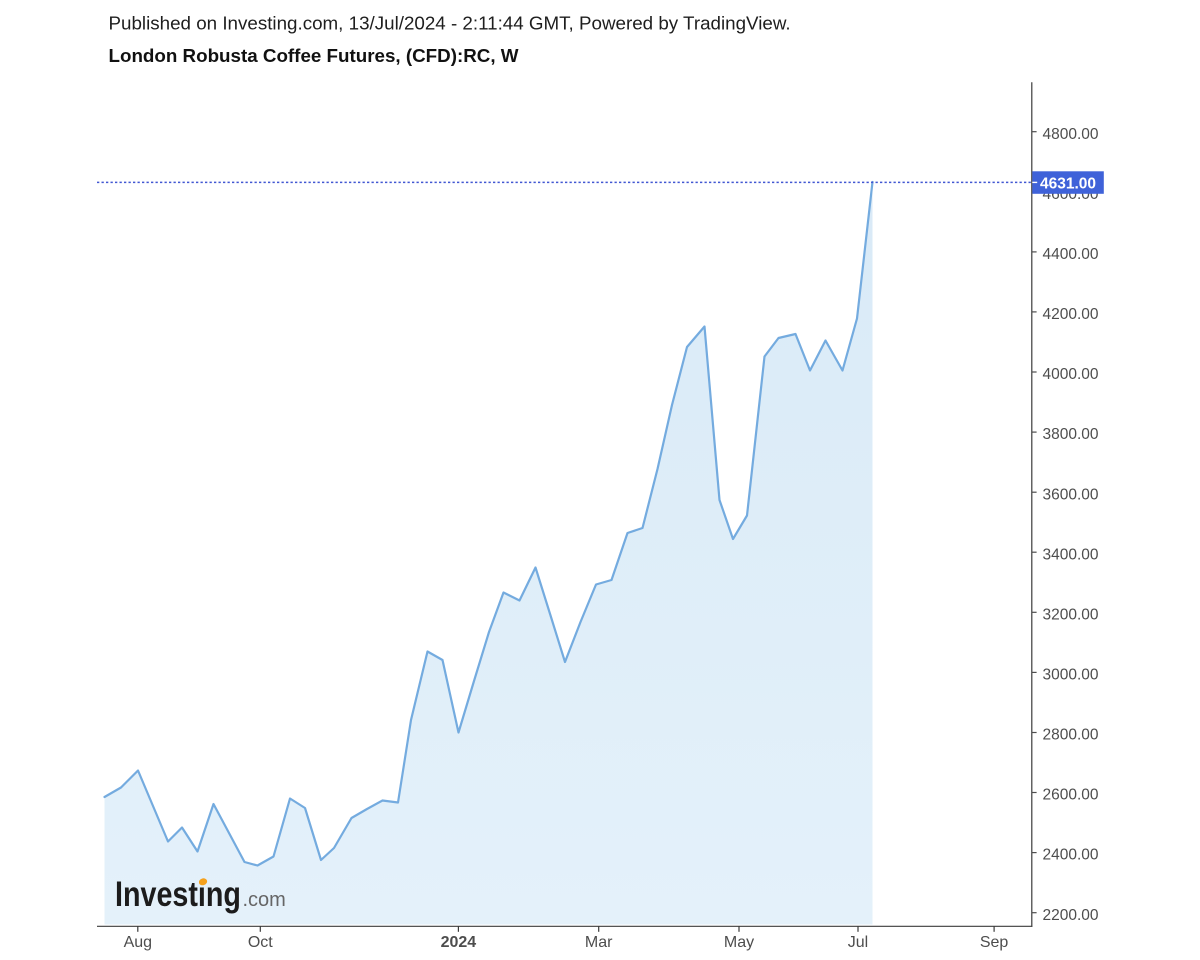 This screenshot has height=960, width=1200. Describe the element at coordinates (1071, 855) in the screenshot. I see `svg-text: 2400.00` at that location.